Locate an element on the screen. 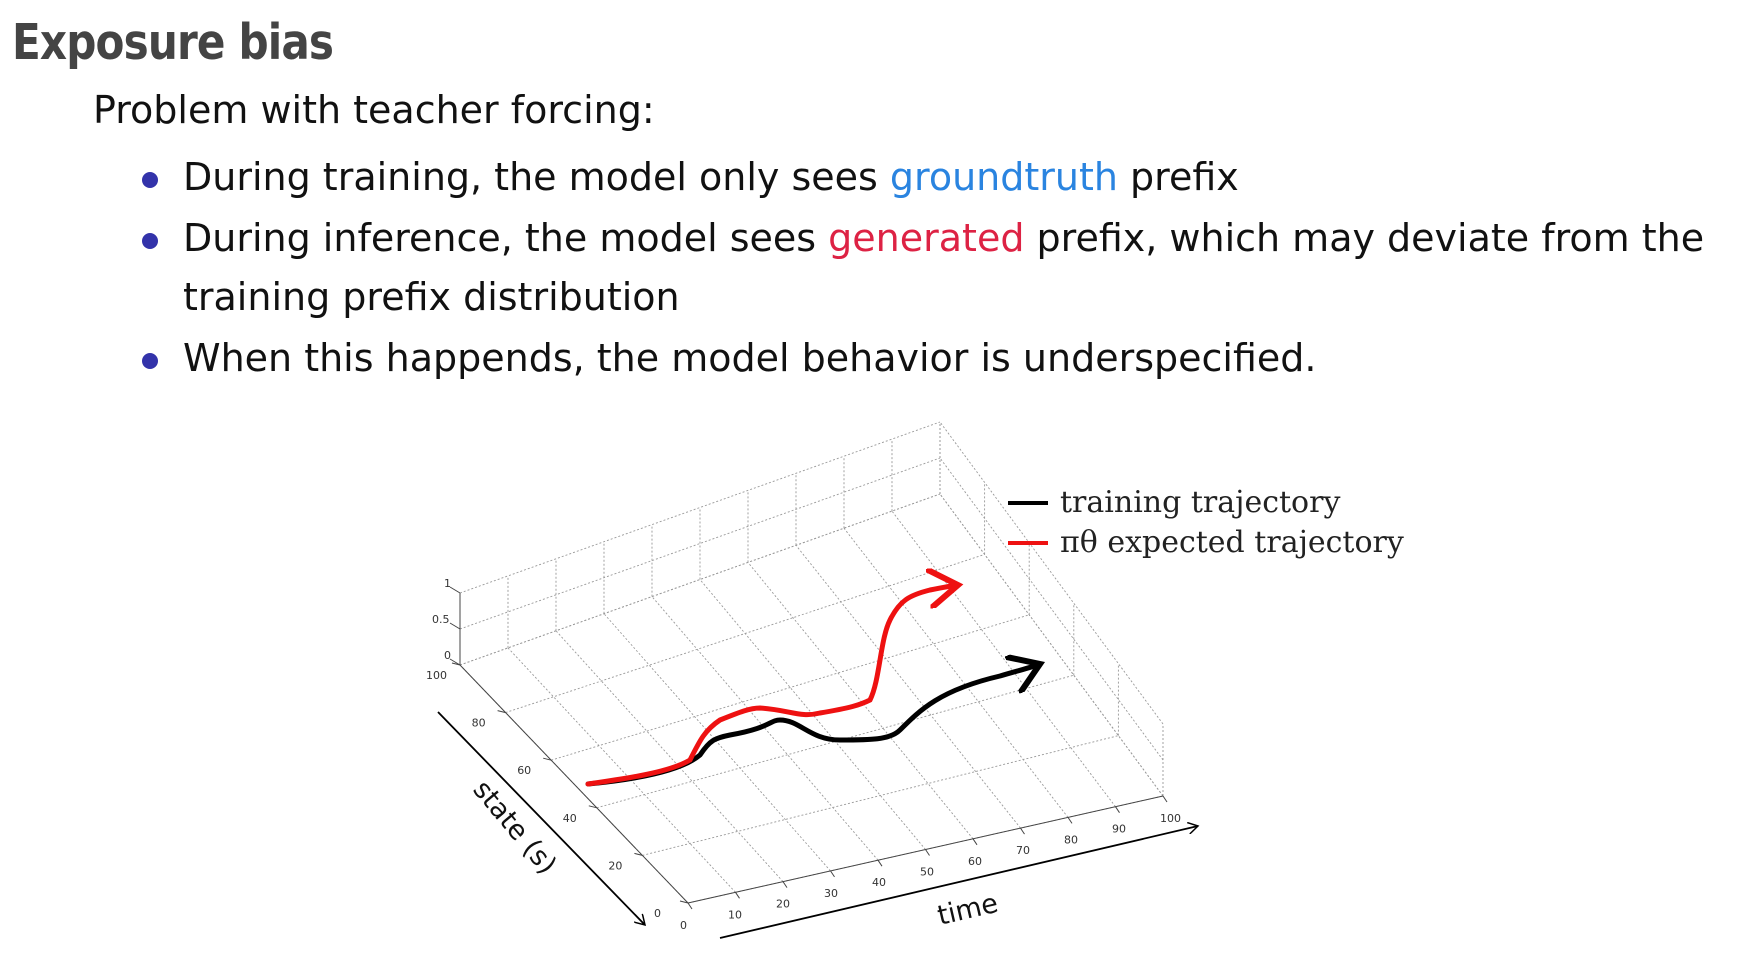 The image size is (1749, 979). legend-label-training: training trajectory is located at coordinates (1200, 502).